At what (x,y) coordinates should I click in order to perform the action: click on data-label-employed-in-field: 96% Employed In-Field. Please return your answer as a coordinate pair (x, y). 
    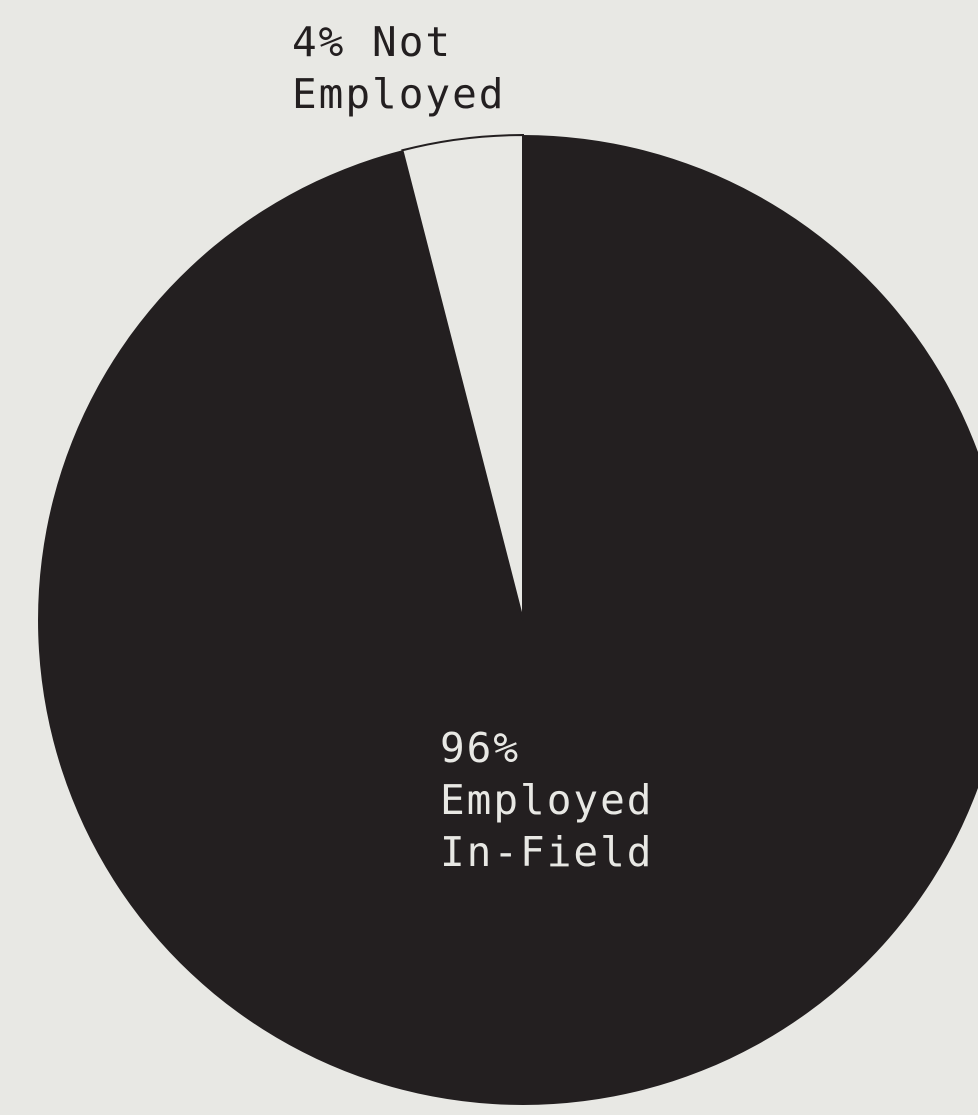
    Looking at the image, I should click on (546, 800).